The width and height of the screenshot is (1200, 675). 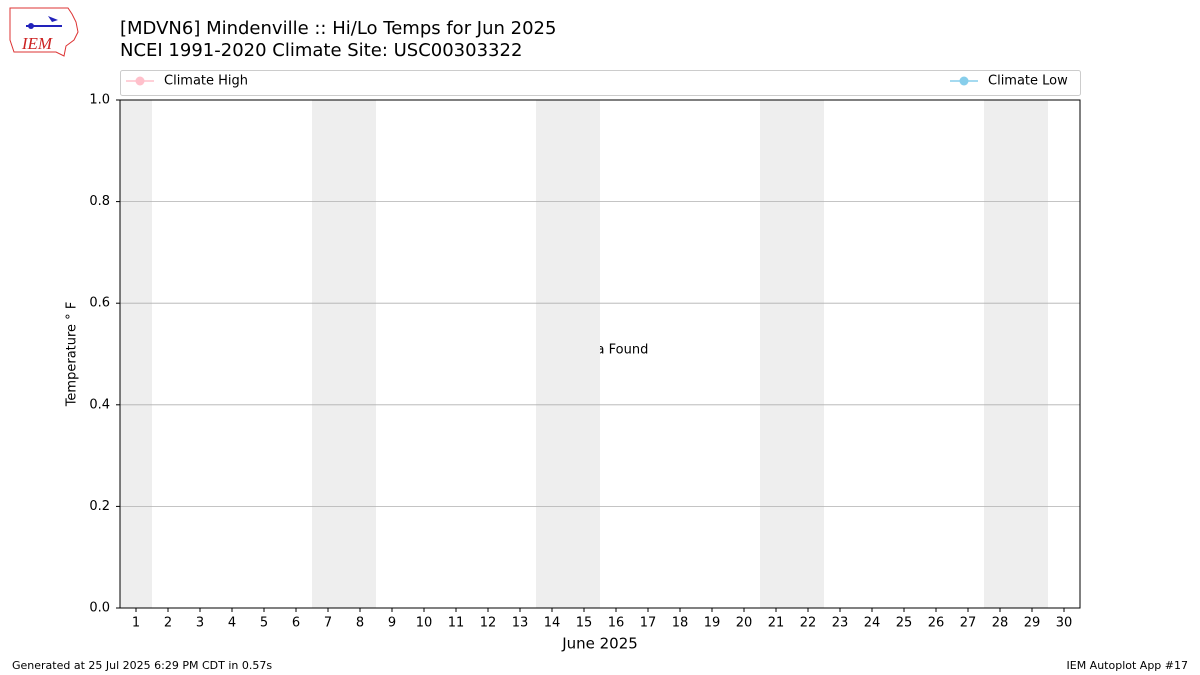 What do you see at coordinates (968, 623) in the screenshot?
I see `x-tick-label: 27` at bounding box center [968, 623].